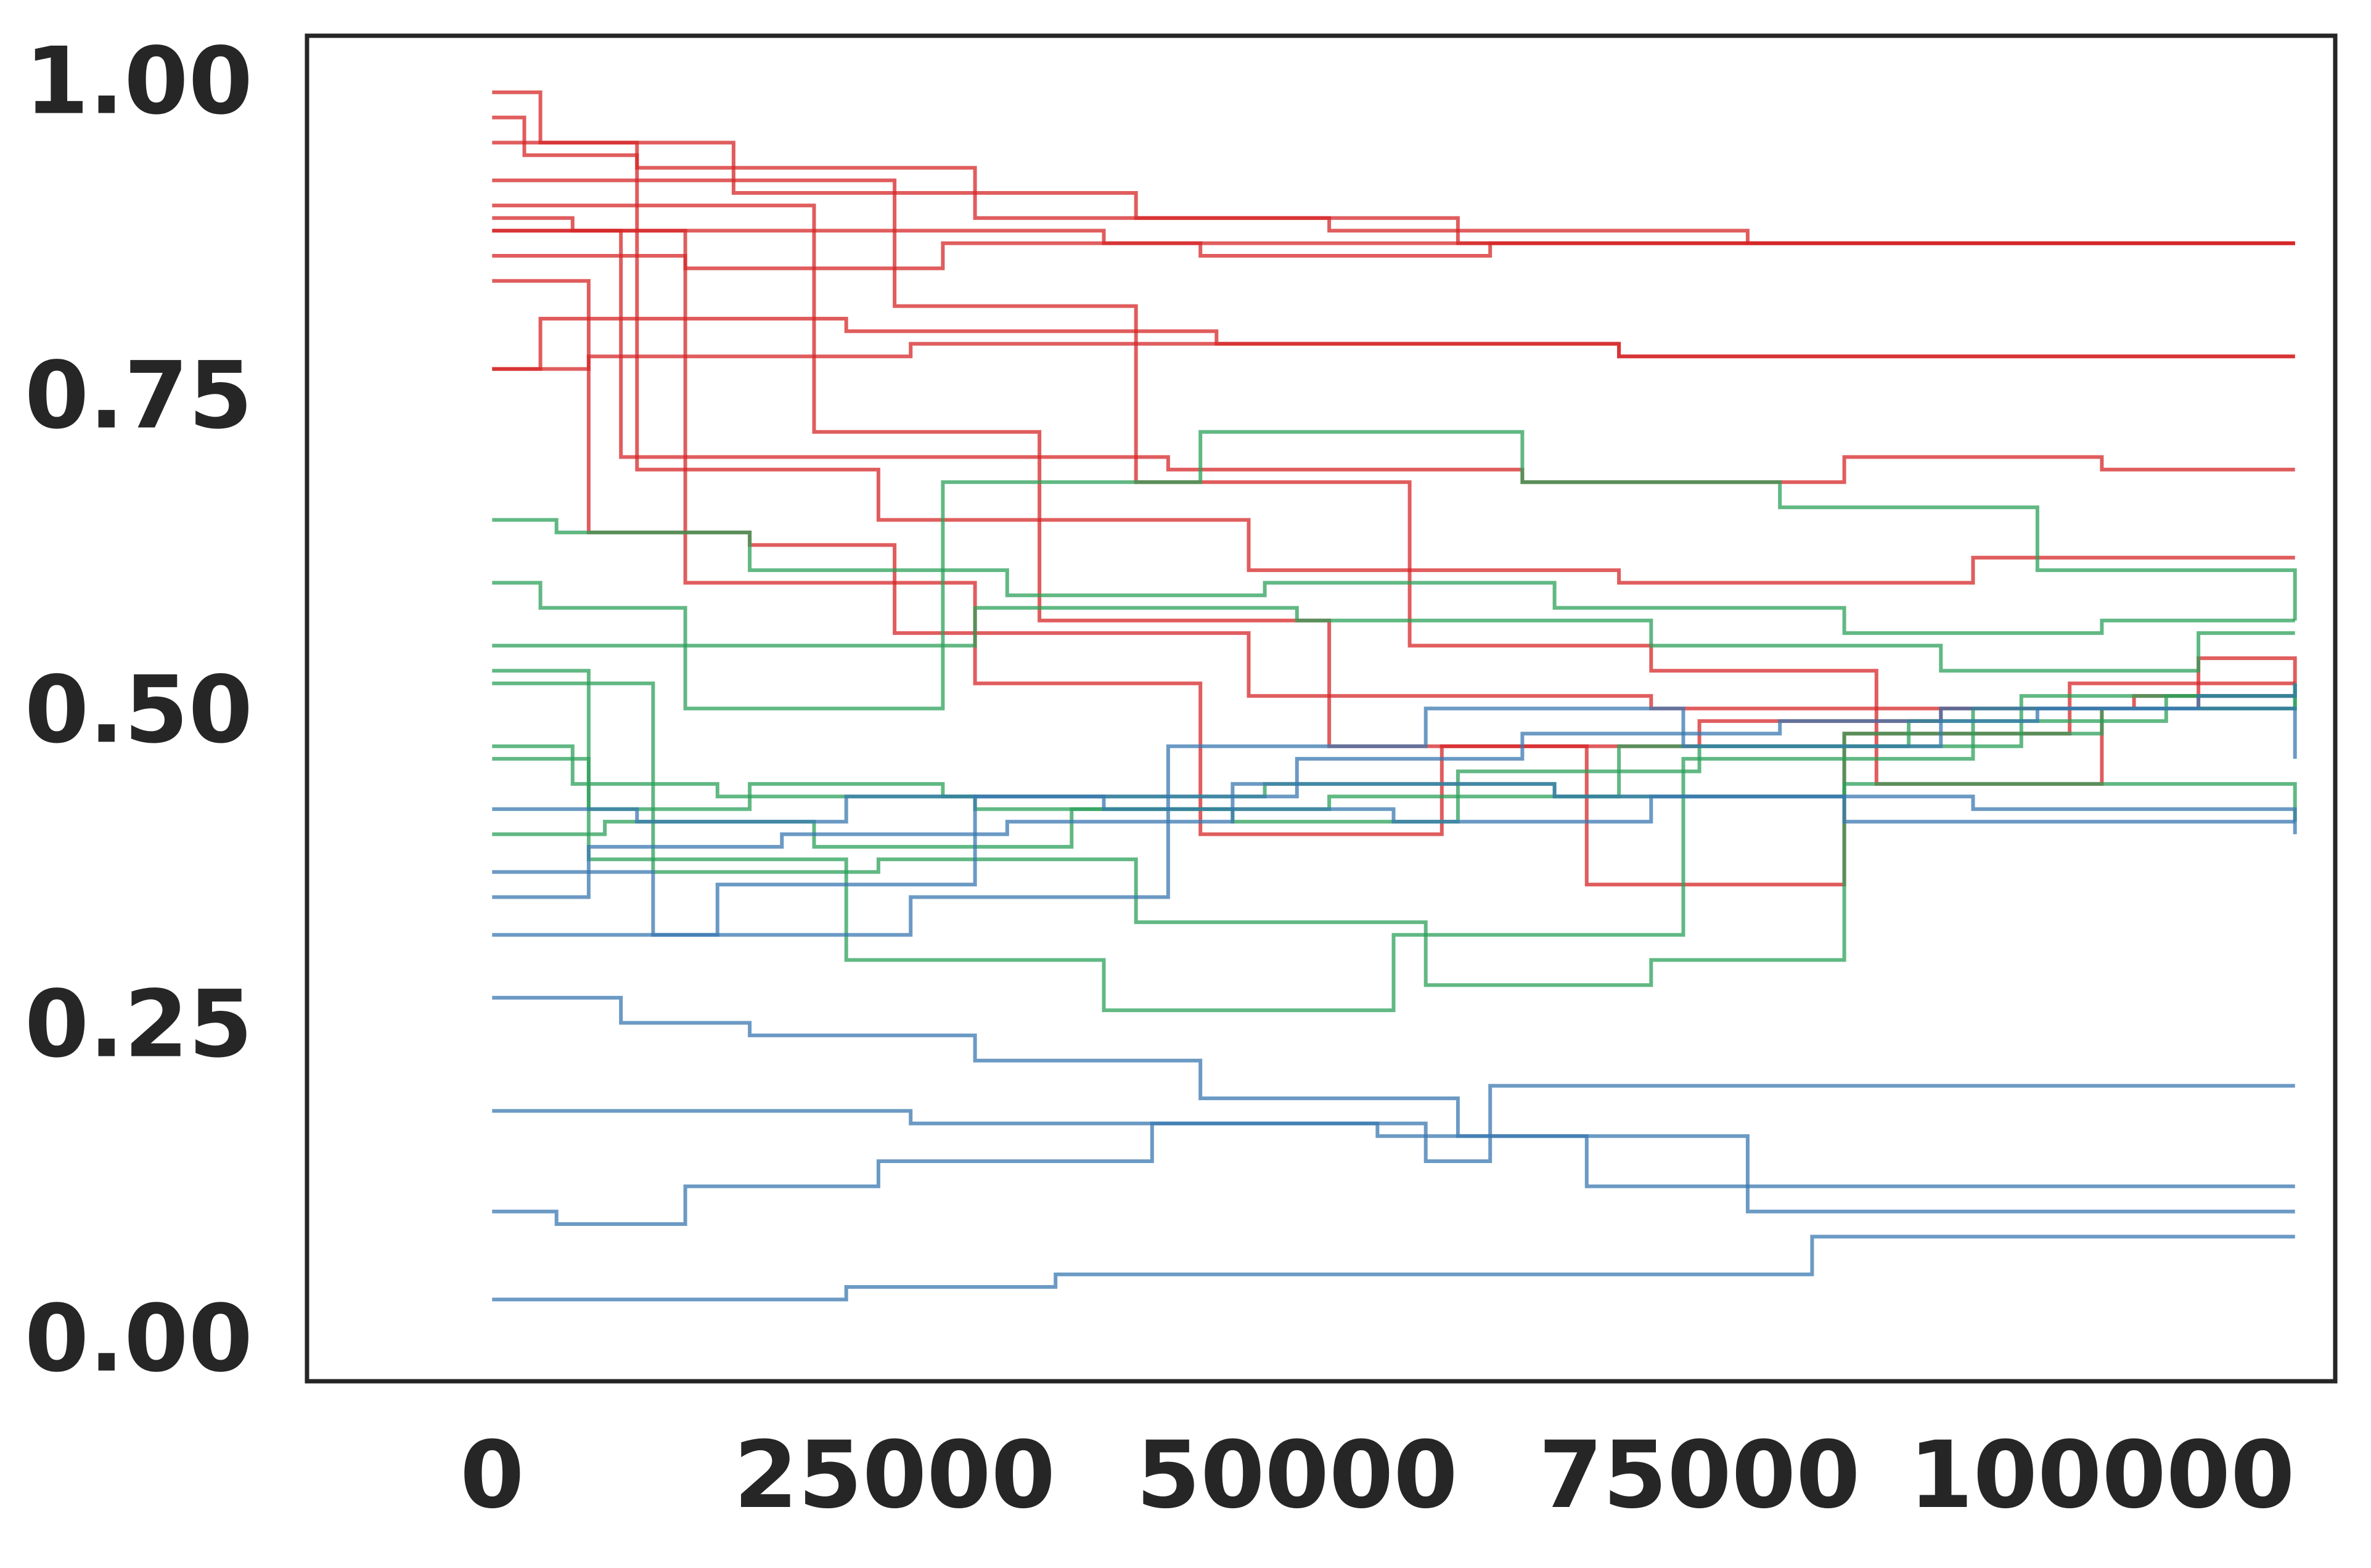  What do you see at coordinates (1297, 1475) in the screenshot?
I see `x-tick-label: 50000` at bounding box center [1297, 1475].